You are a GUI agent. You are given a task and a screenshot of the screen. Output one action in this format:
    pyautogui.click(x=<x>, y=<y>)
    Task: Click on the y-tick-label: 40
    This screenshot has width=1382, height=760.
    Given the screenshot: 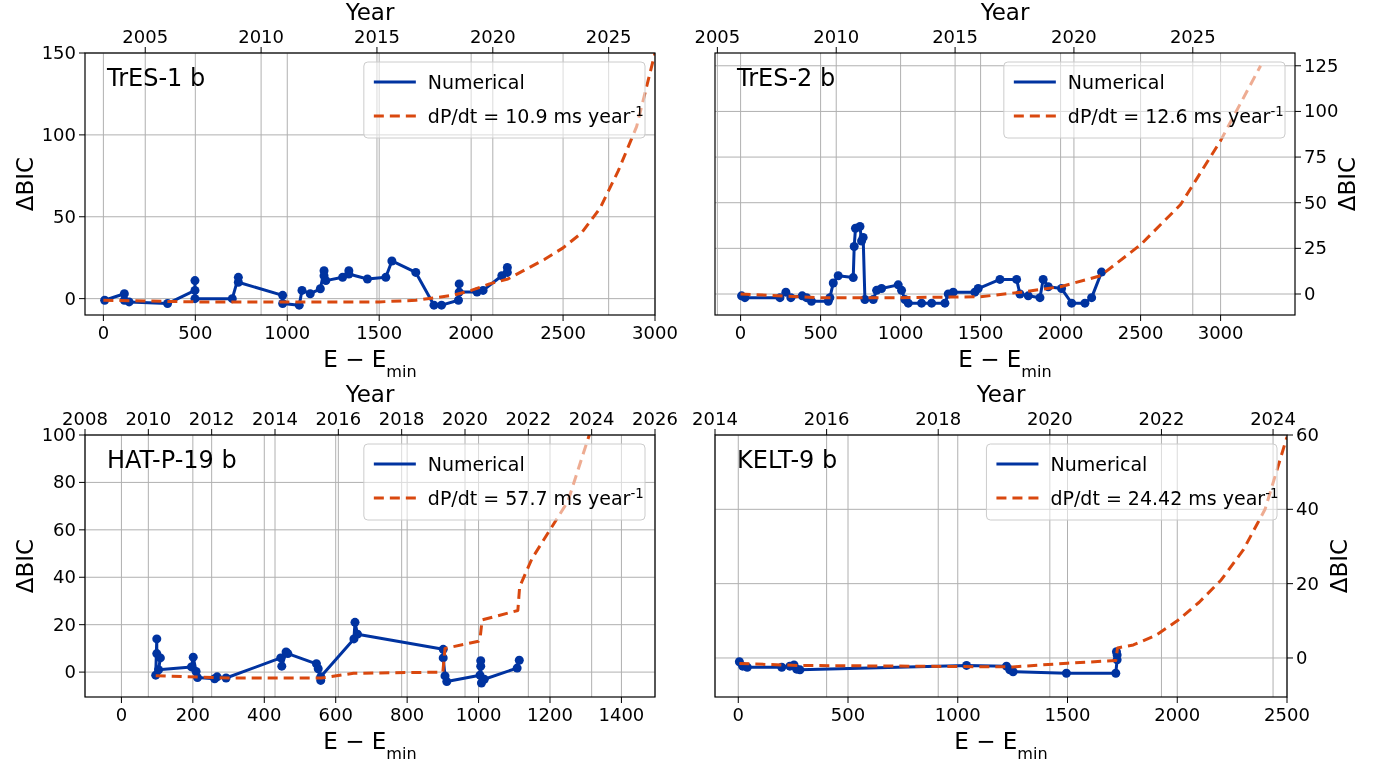 What is the action you would take?
    pyautogui.click(x=64, y=577)
    